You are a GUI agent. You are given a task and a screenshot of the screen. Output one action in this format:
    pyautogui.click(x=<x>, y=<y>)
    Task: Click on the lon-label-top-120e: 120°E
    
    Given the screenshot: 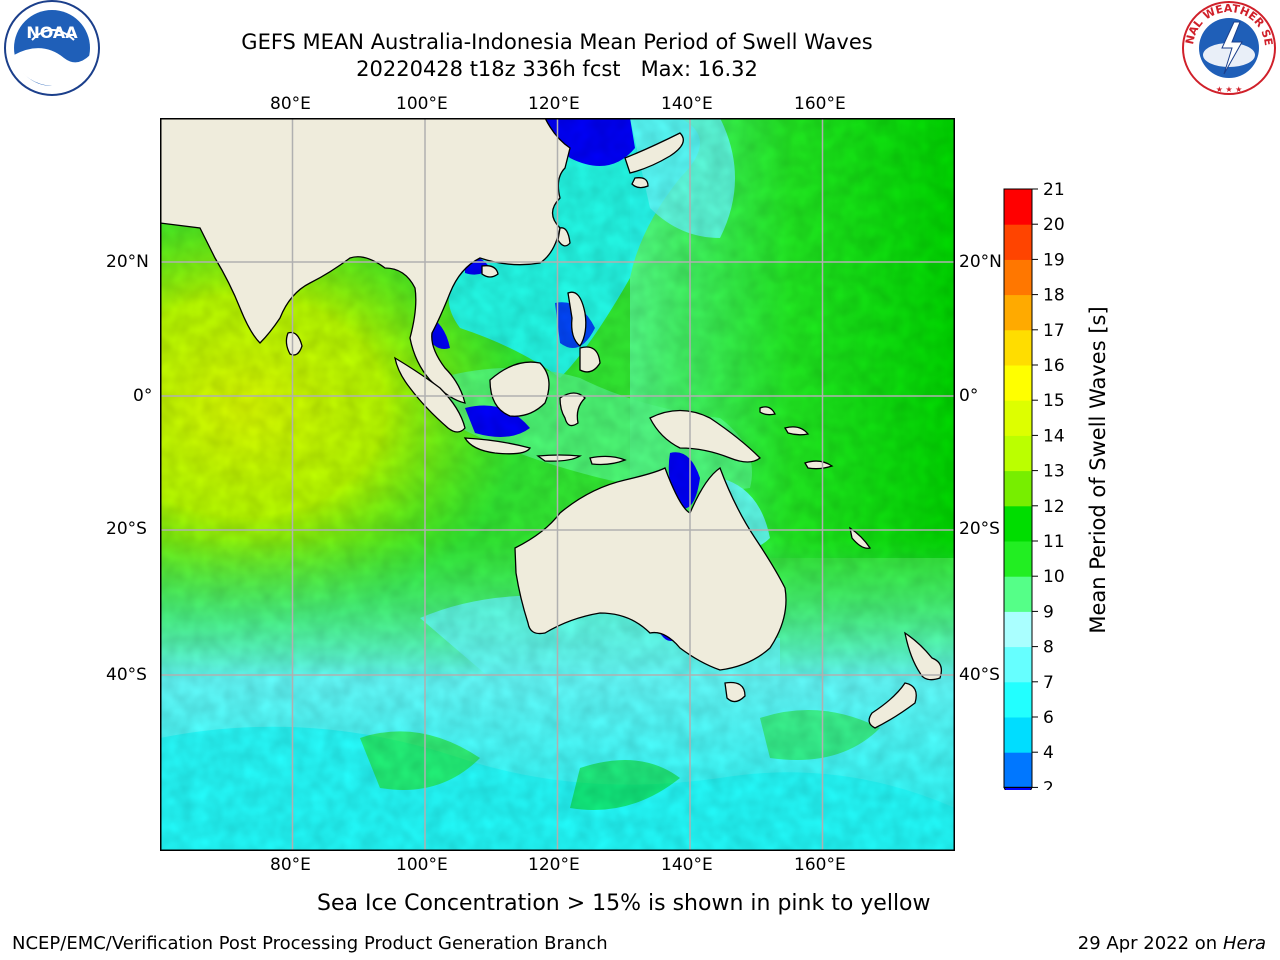 What is the action you would take?
    pyautogui.click(x=554, y=104)
    